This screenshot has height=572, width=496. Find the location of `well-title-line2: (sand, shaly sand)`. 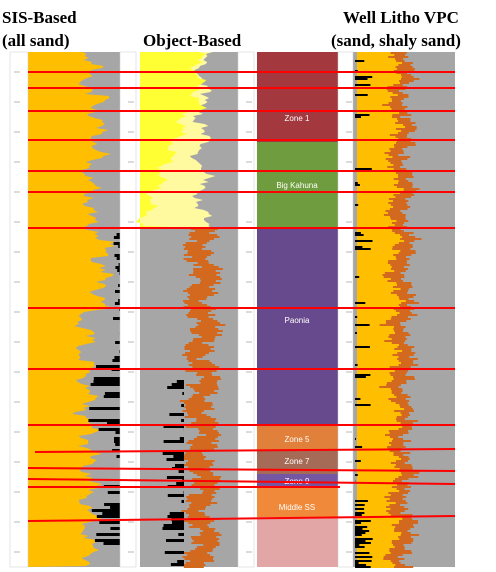

well-title-line2: (sand, shaly sand) is located at coordinates (396, 40).